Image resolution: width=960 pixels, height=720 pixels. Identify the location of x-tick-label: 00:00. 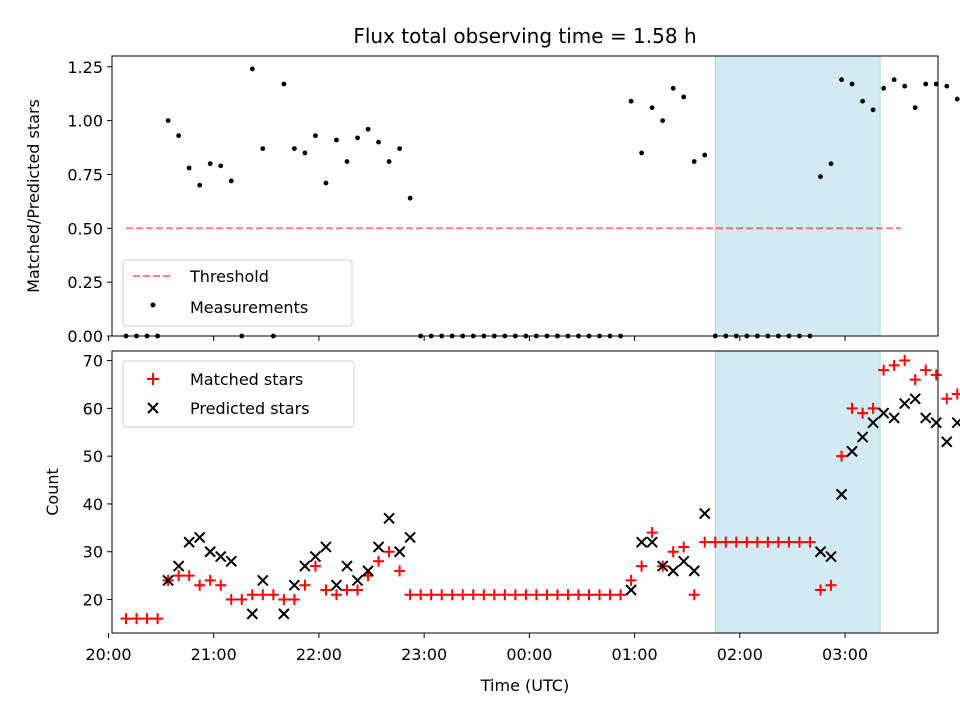
(529, 654).